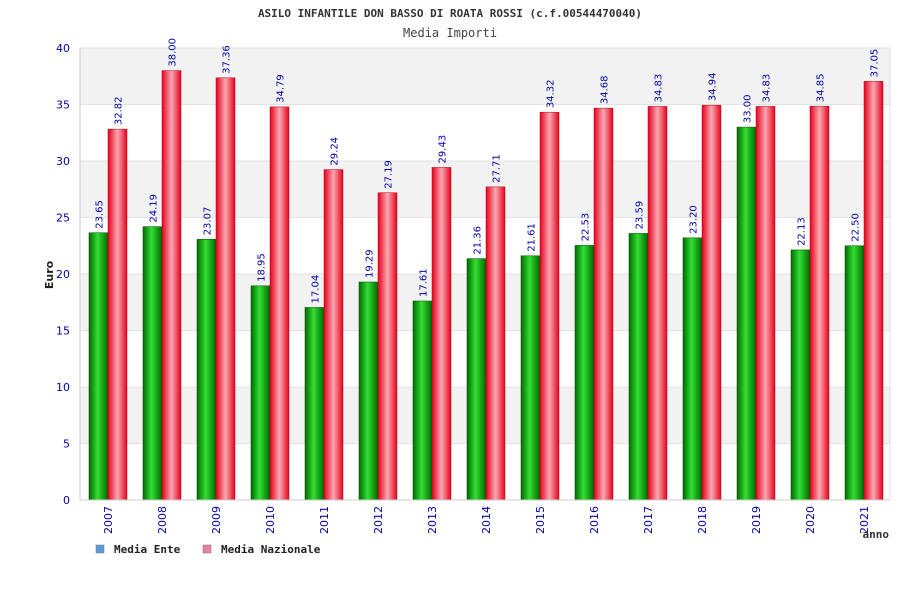 Image resolution: width=900 pixels, height=600 pixels. I want to click on grid-band, so click(485, 76).